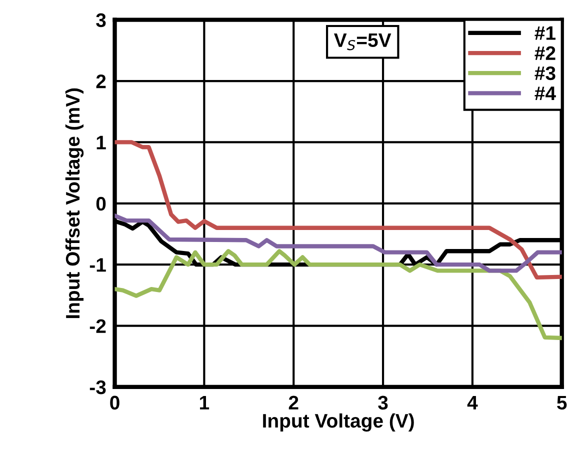 This screenshot has width=571, height=451. I want to click on x-tick-label: 3, so click(383, 403).